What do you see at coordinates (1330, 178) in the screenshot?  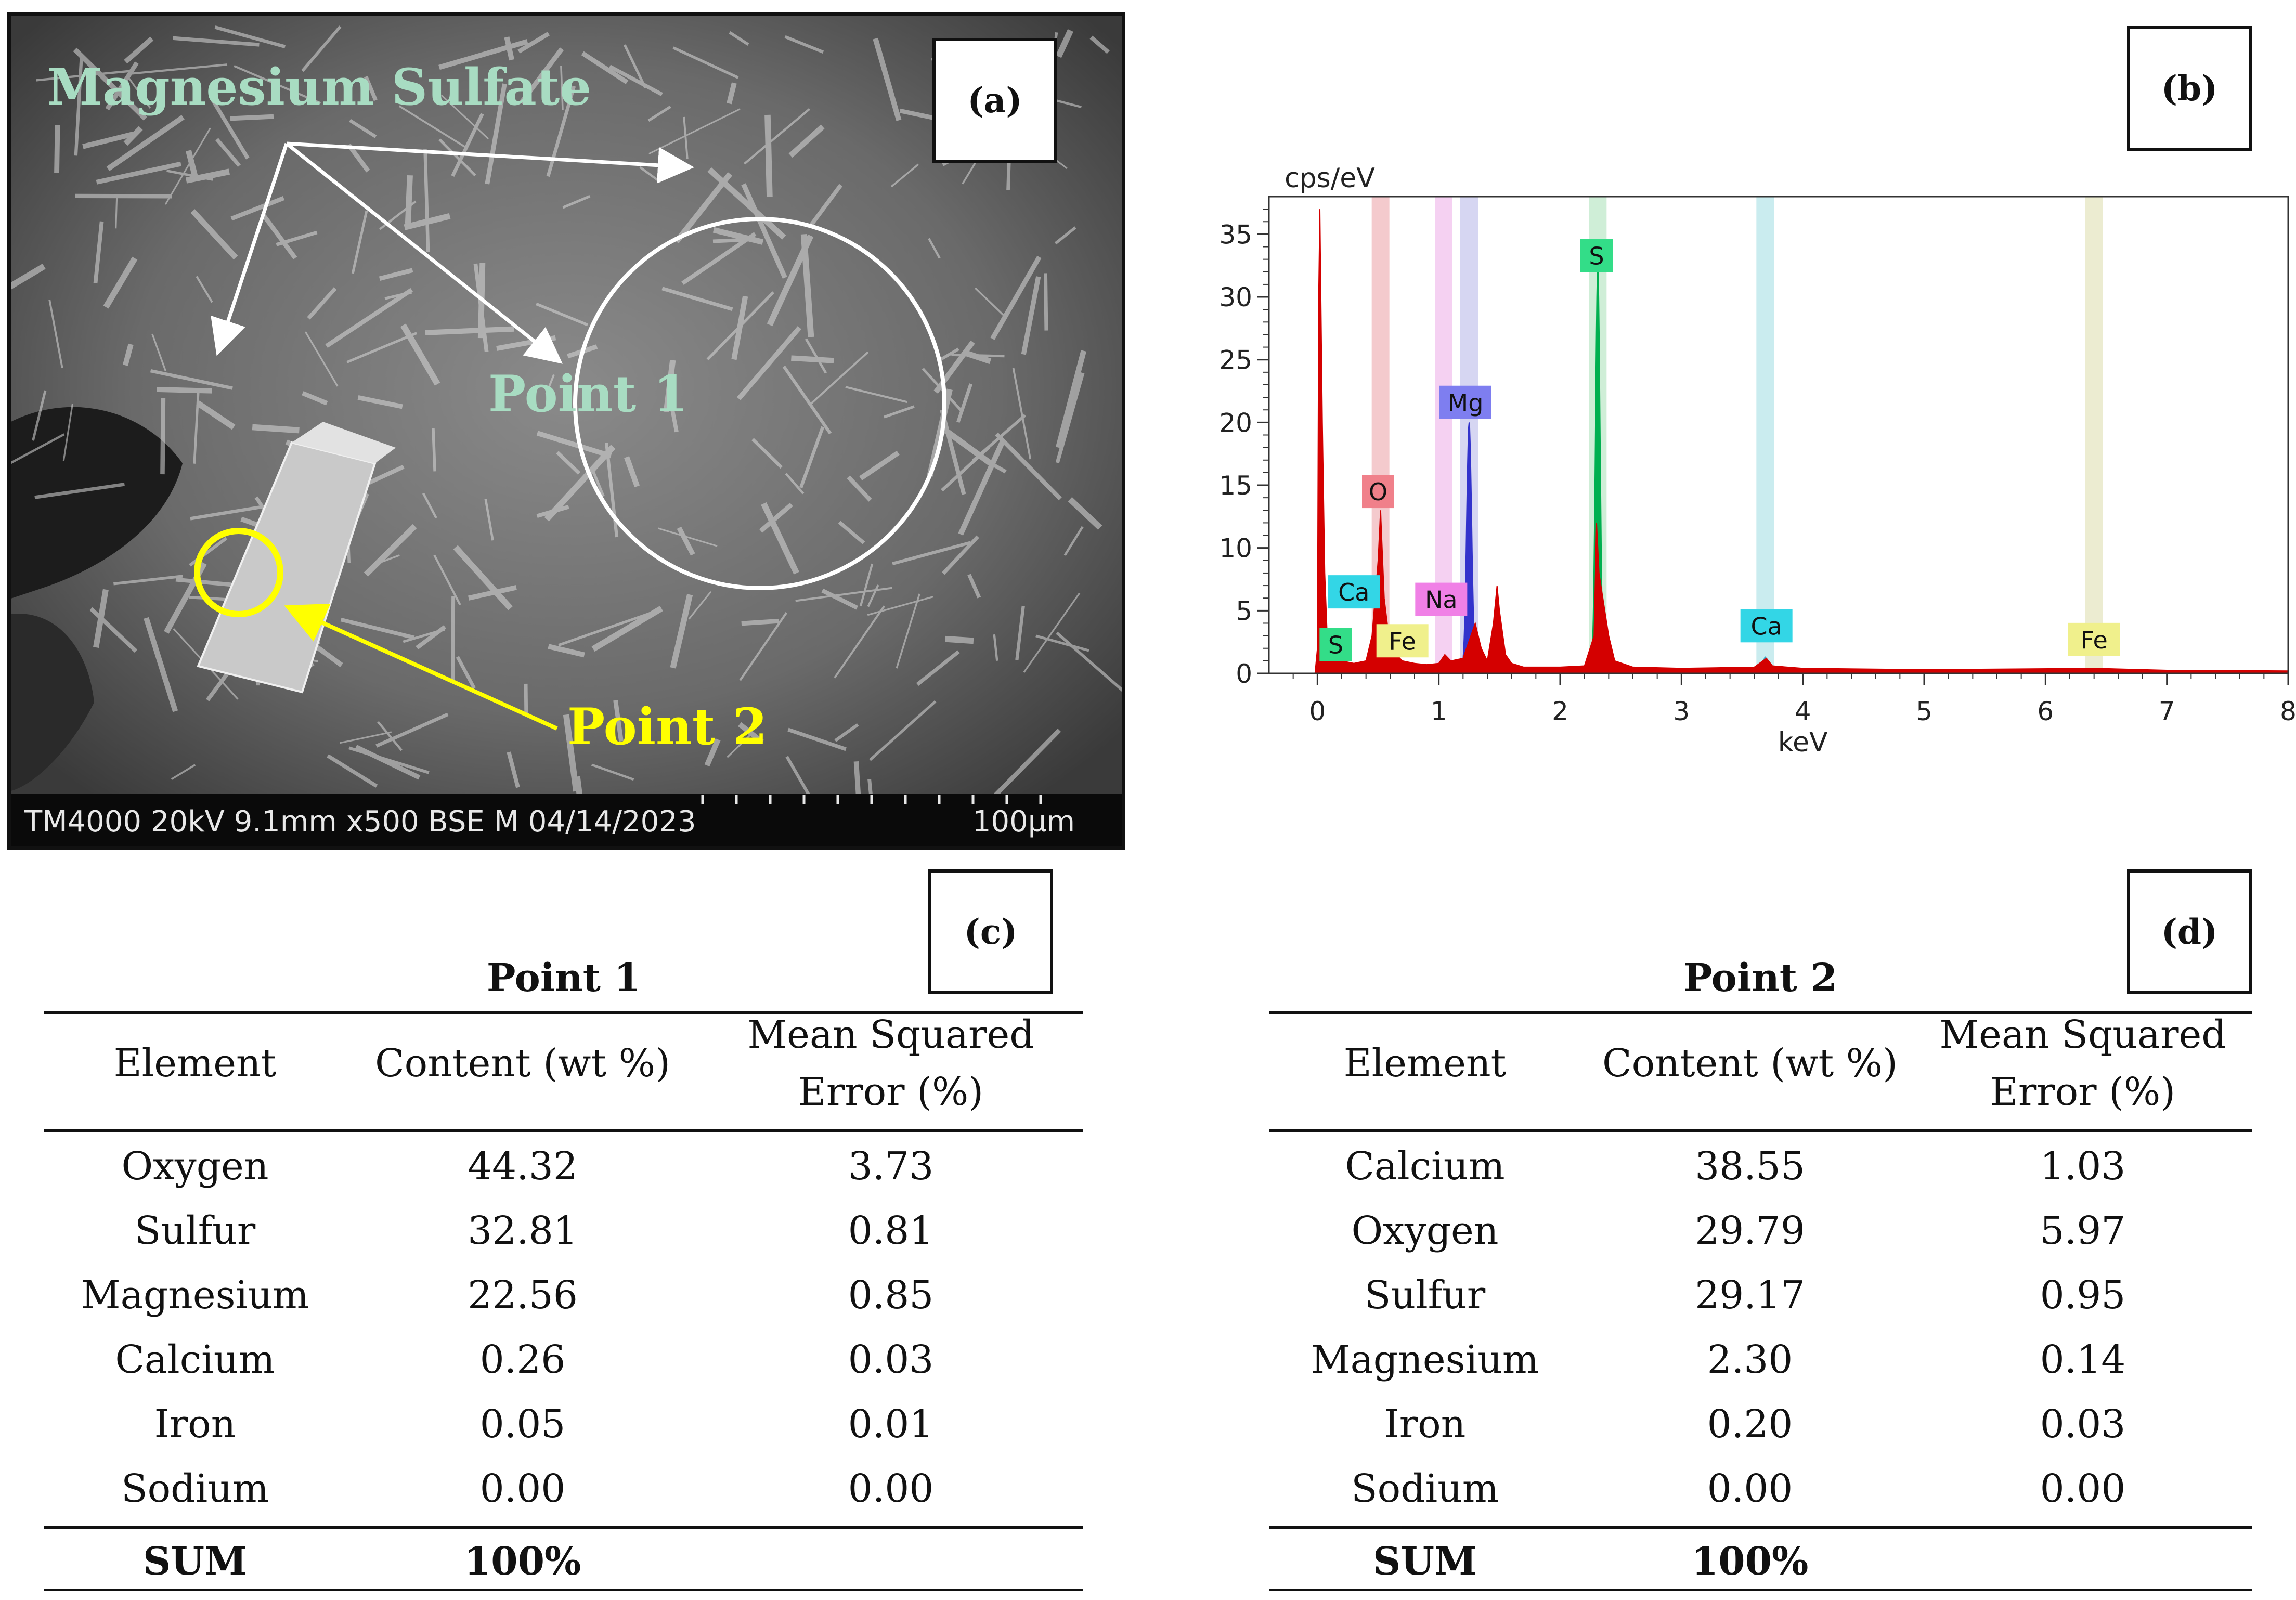 I see `y-axis-label: cps/eV` at bounding box center [1330, 178].